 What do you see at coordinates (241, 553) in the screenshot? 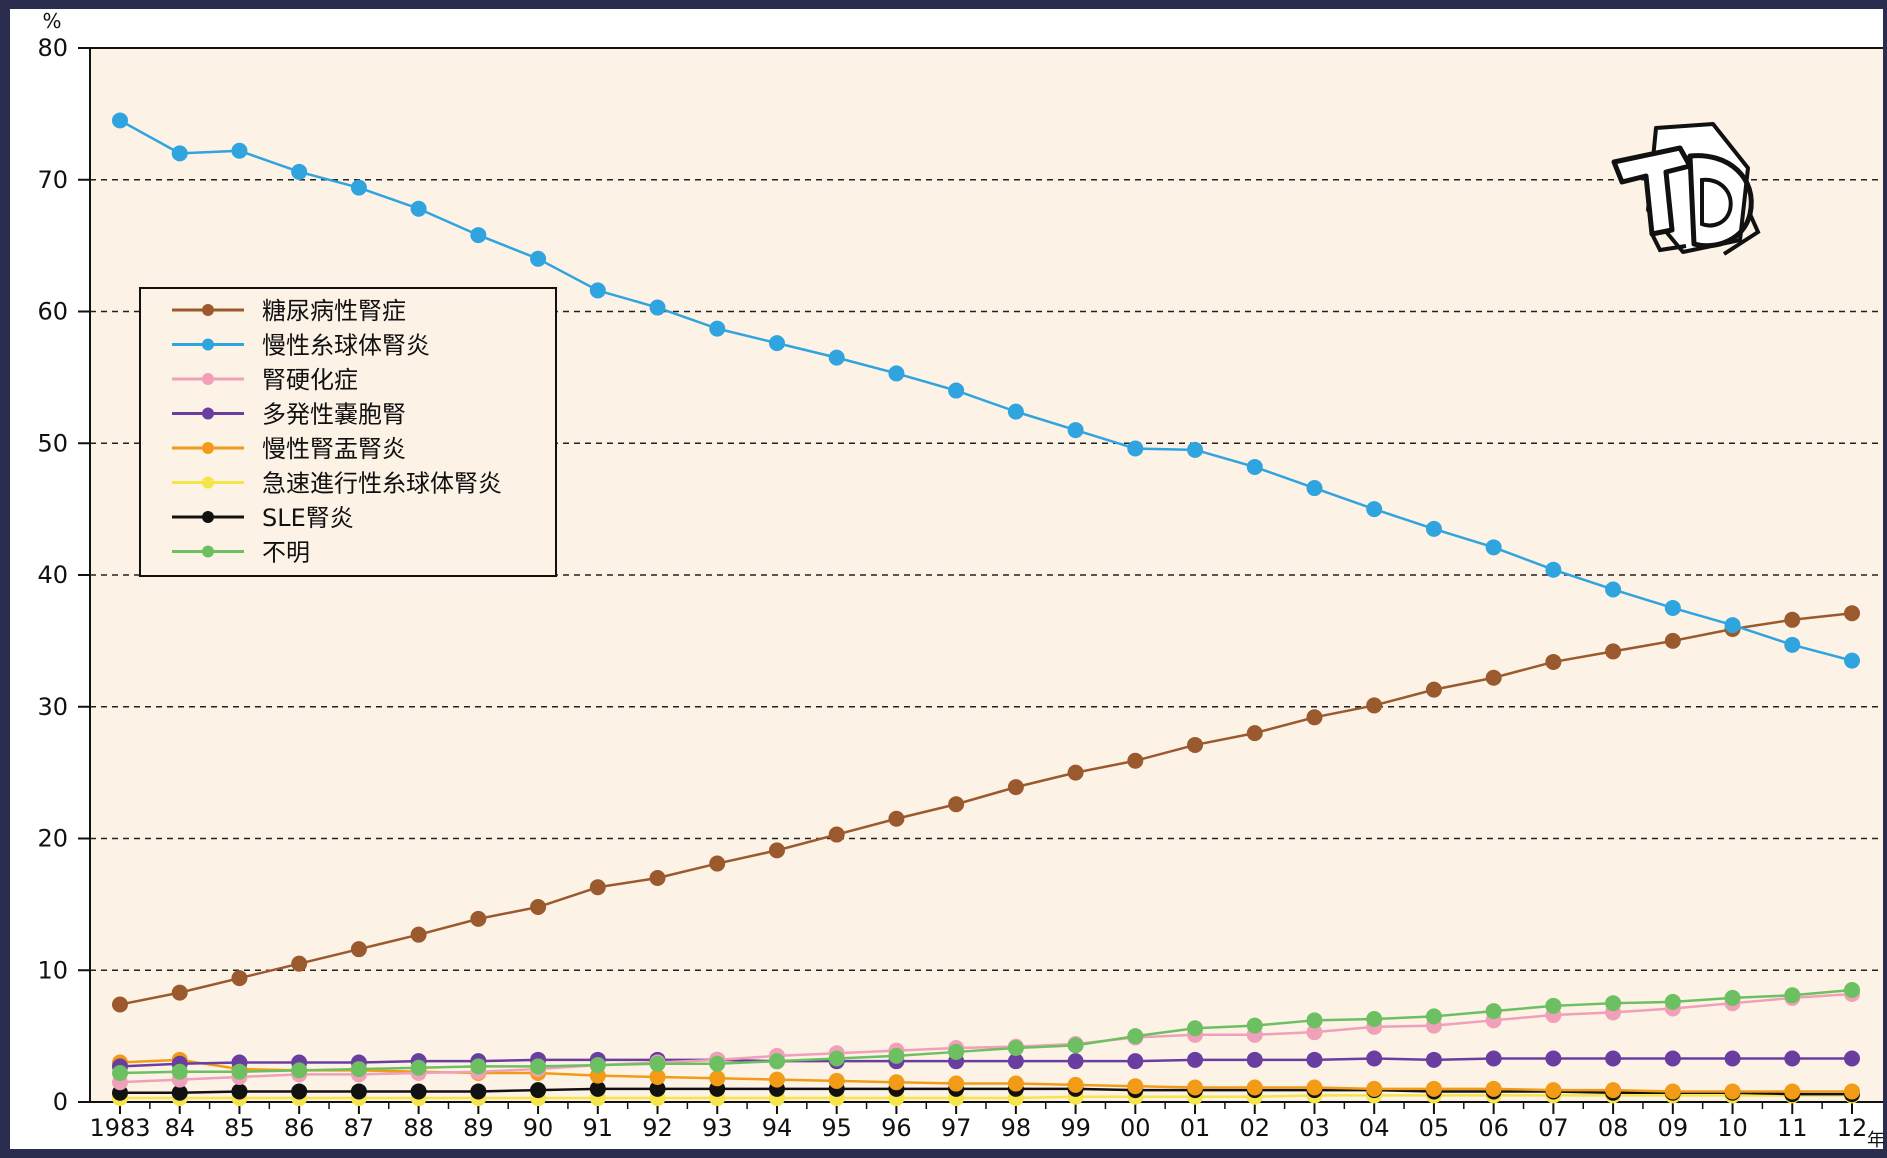
I see `legend-item: 不明` at bounding box center [241, 553].